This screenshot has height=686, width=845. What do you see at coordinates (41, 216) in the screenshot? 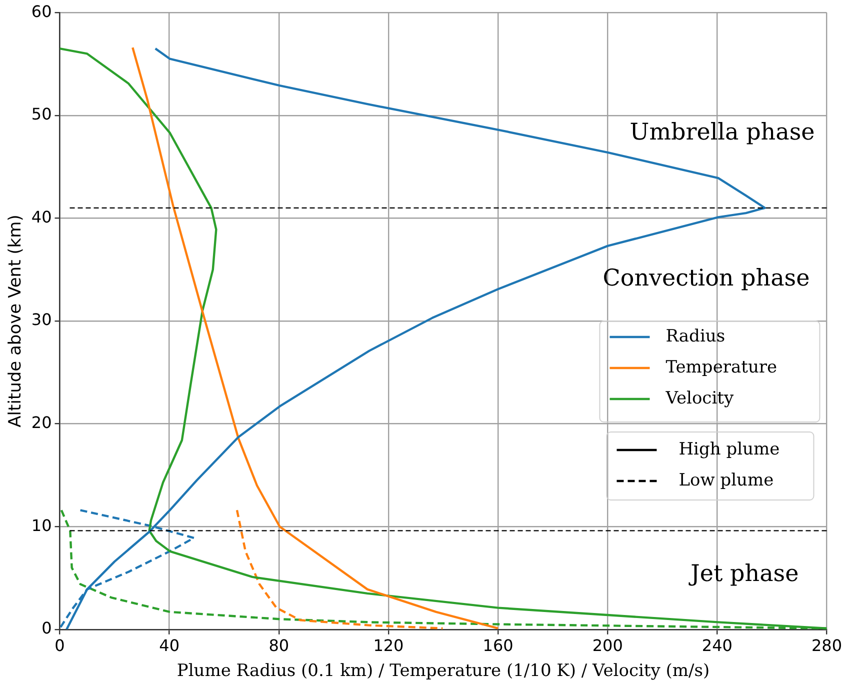
I see `y-tick-label: 40` at bounding box center [41, 216].